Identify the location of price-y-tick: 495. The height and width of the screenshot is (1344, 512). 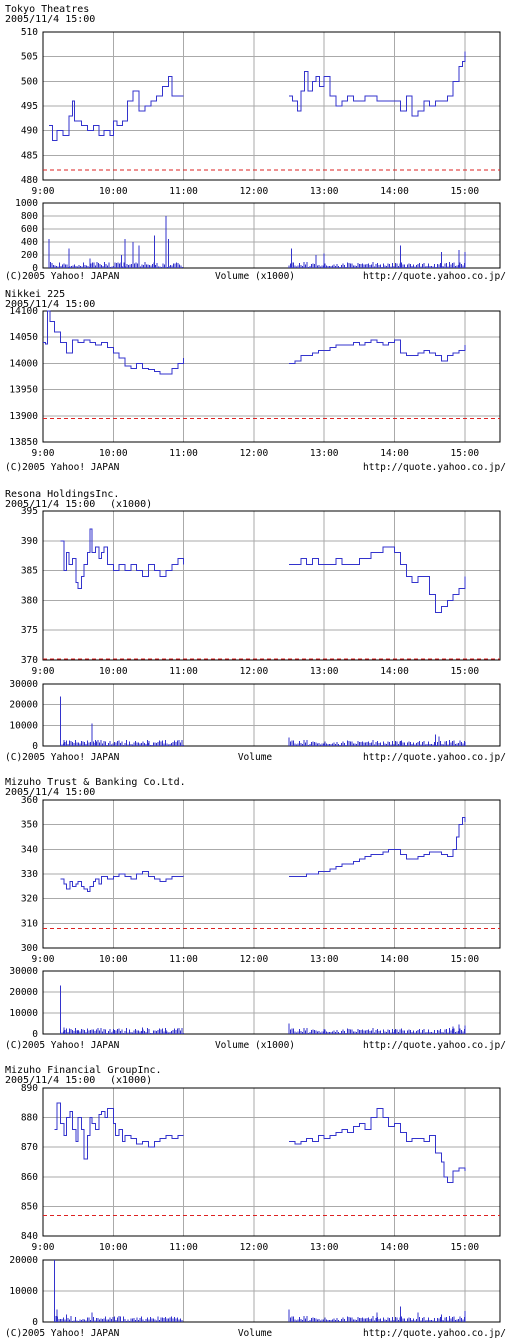
(29, 106).